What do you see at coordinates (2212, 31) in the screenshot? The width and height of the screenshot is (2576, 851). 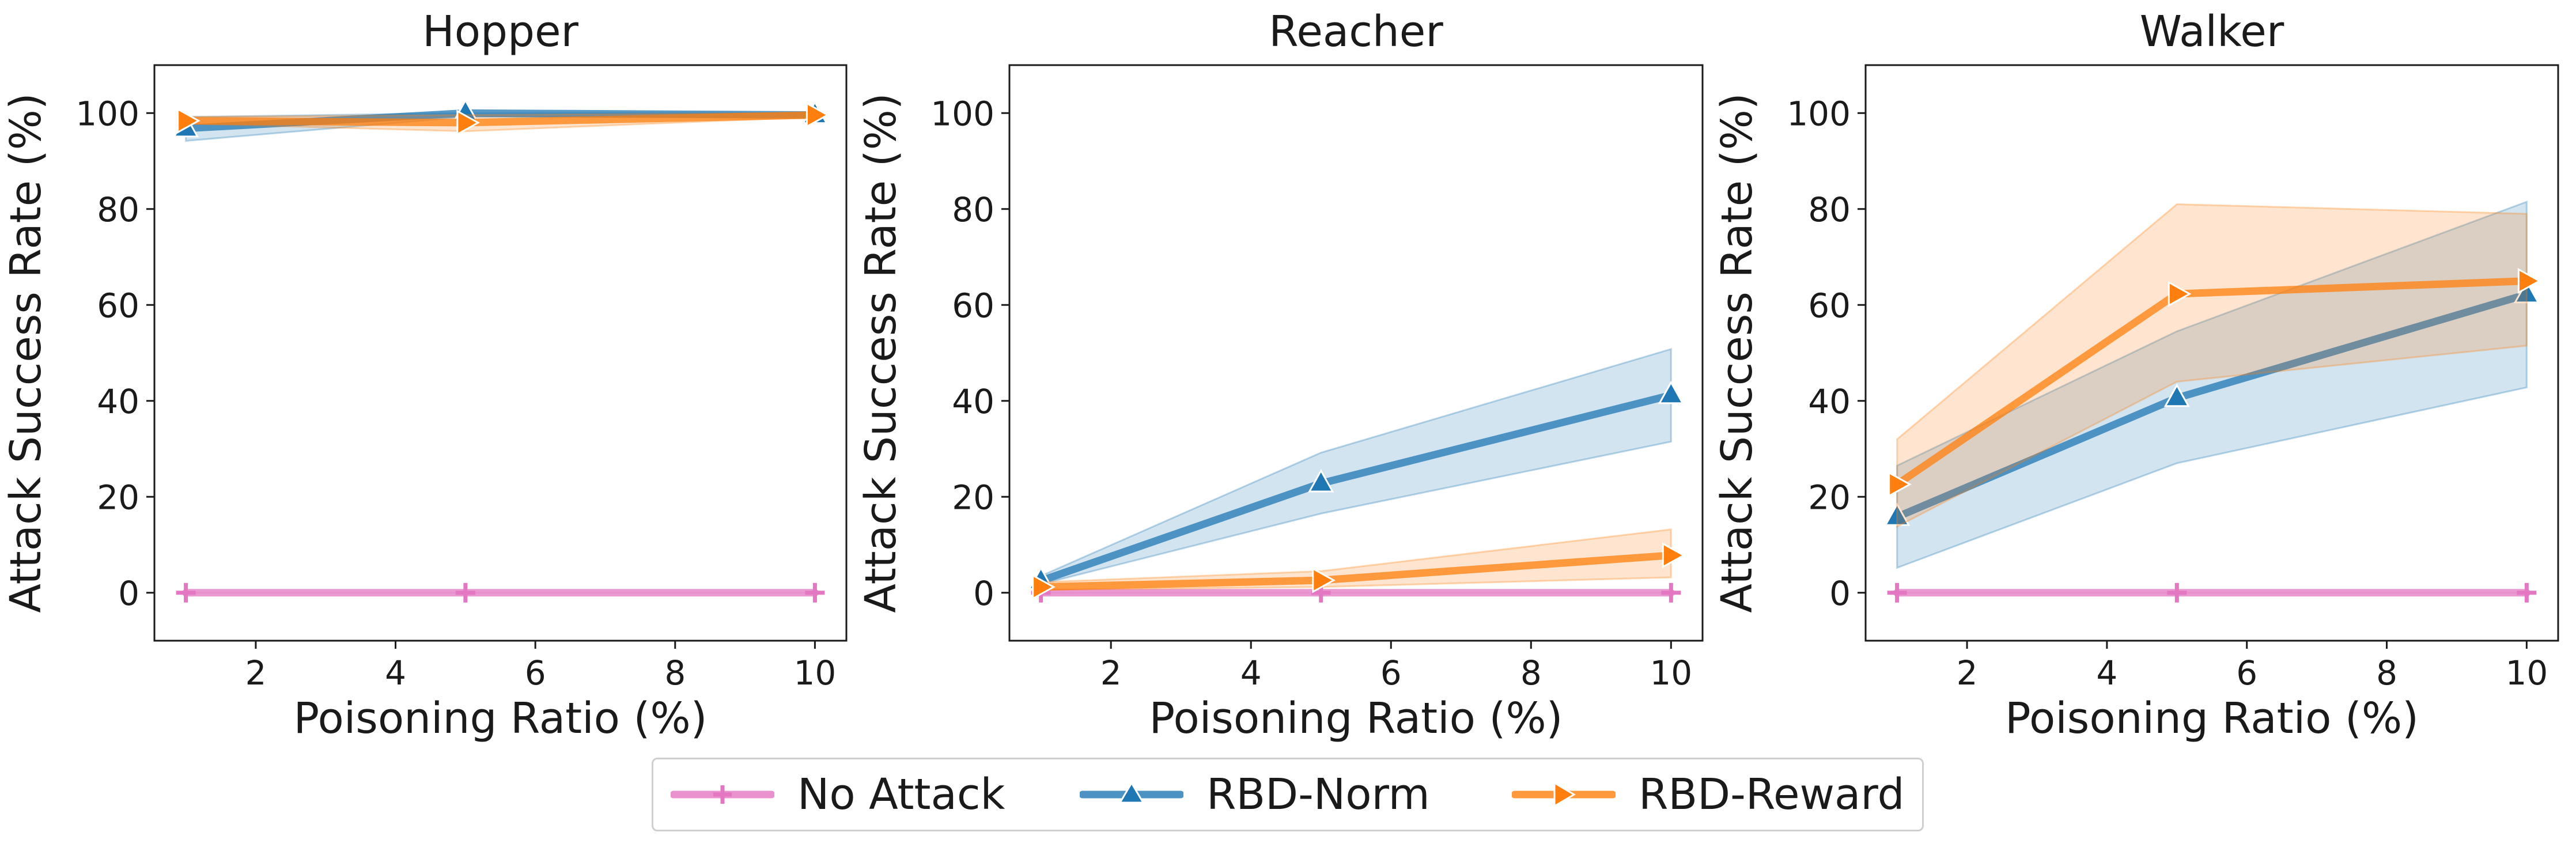 I see `chart-title: Walker` at bounding box center [2212, 31].